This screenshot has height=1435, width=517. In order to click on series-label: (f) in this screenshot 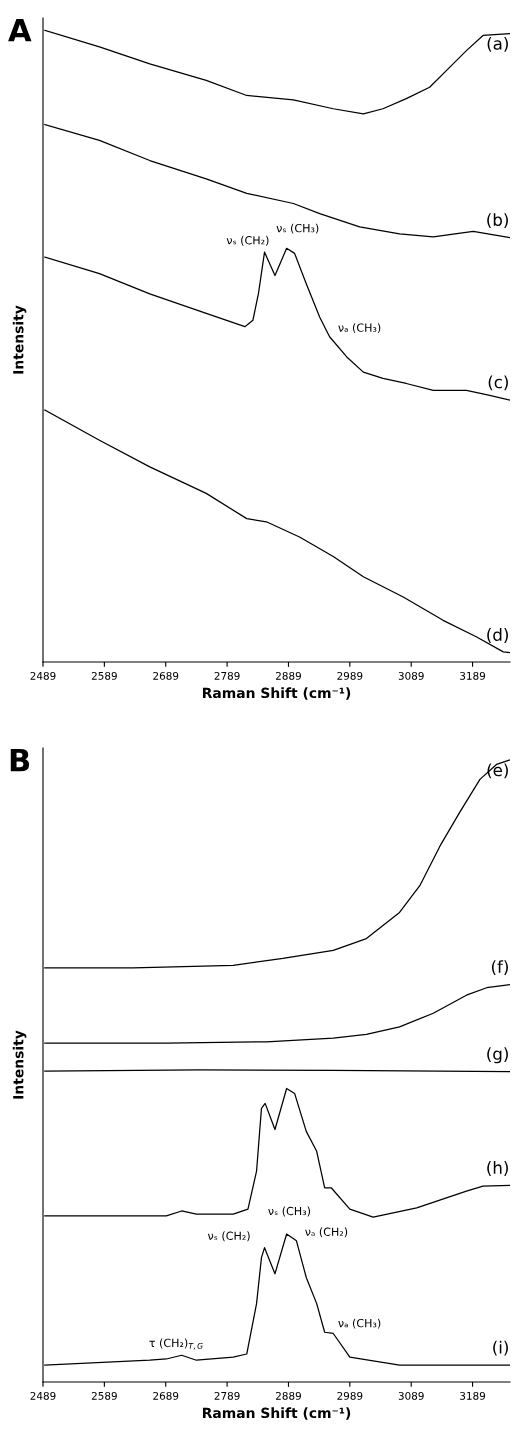, I will do `click(499, 968)`.